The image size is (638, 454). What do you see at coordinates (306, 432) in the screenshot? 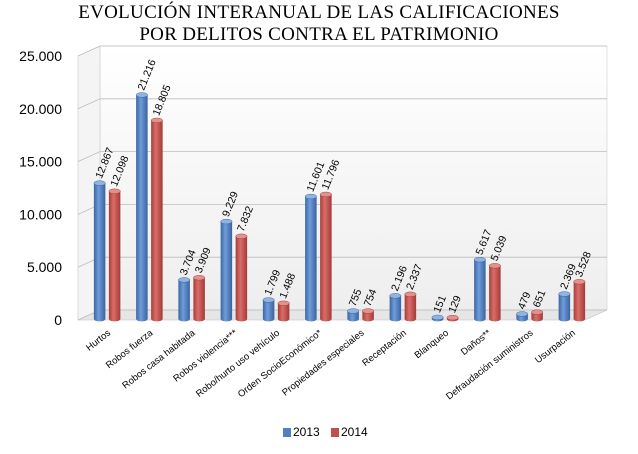
I see `legend-label: 2013` at bounding box center [306, 432].